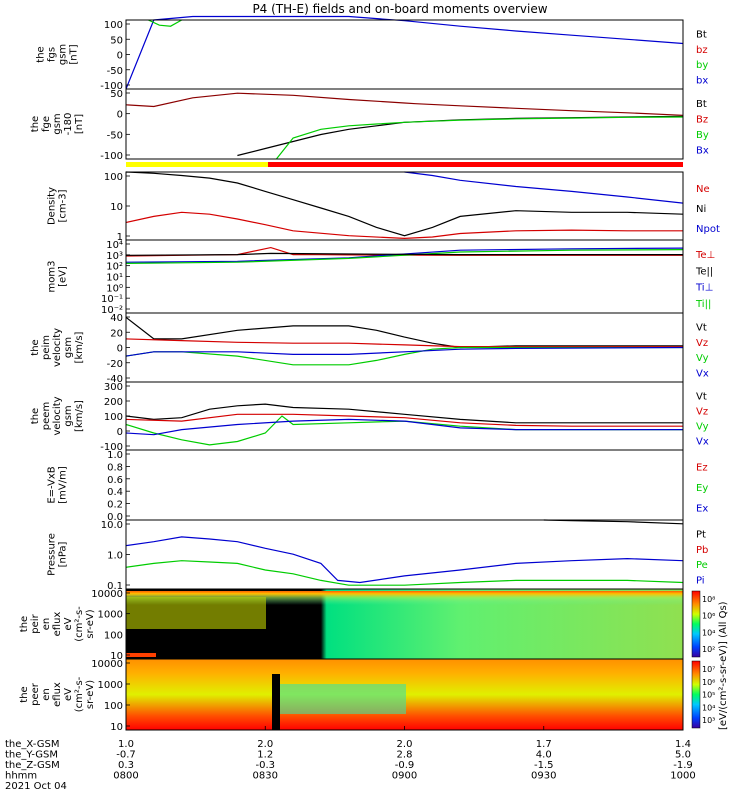 Image resolution: width=750 pixels, height=800 pixels. Describe the element at coordinates (702, 80) in the screenshot. I see `legend-entry: bx` at that location.